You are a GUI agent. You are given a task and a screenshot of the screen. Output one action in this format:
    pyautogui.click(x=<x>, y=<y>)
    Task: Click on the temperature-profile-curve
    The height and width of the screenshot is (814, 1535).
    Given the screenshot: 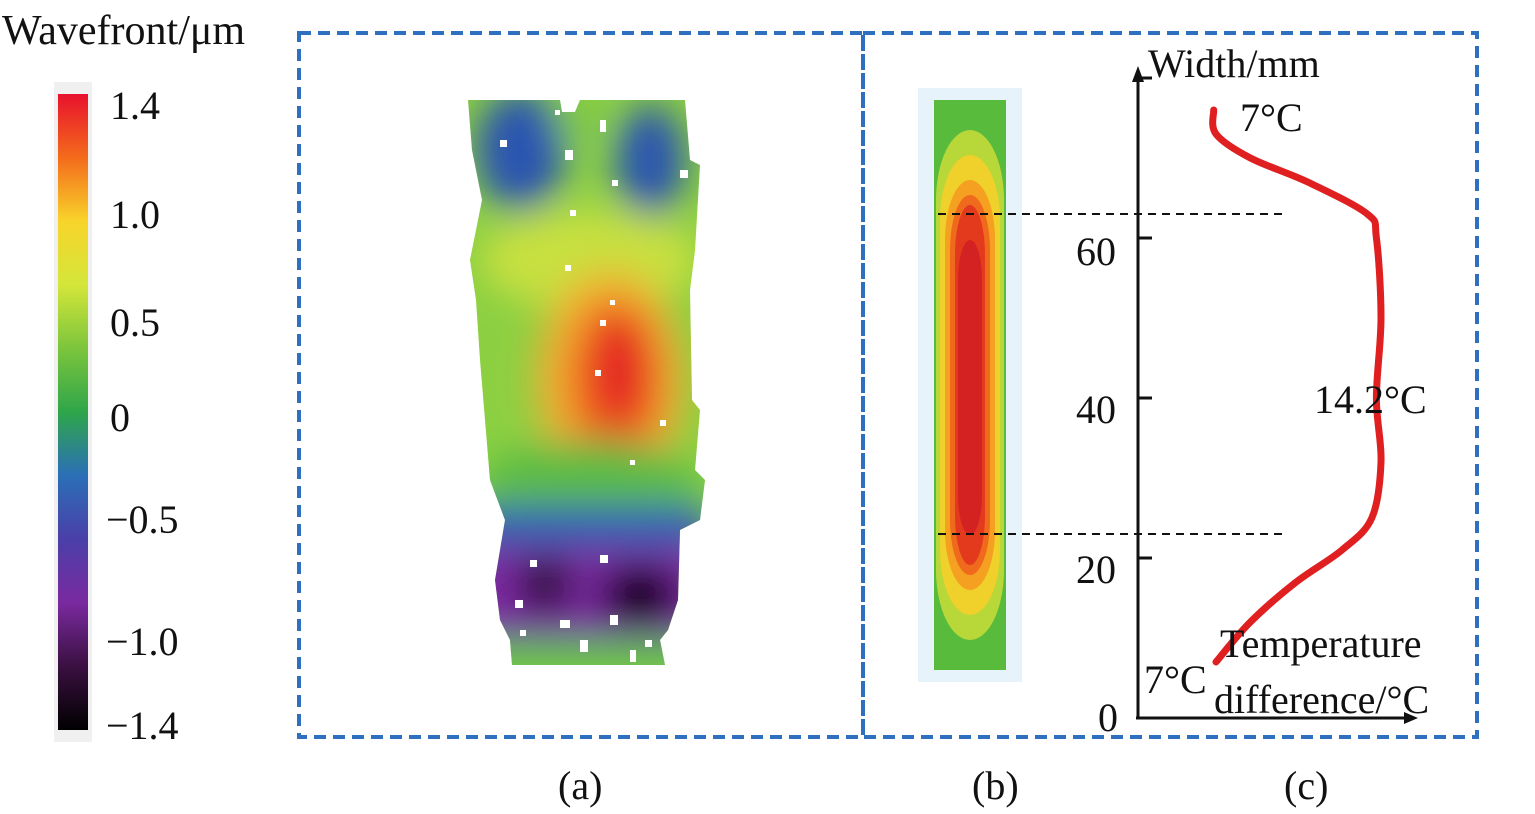 What is the action you would take?
    pyautogui.click(x=1297, y=386)
    